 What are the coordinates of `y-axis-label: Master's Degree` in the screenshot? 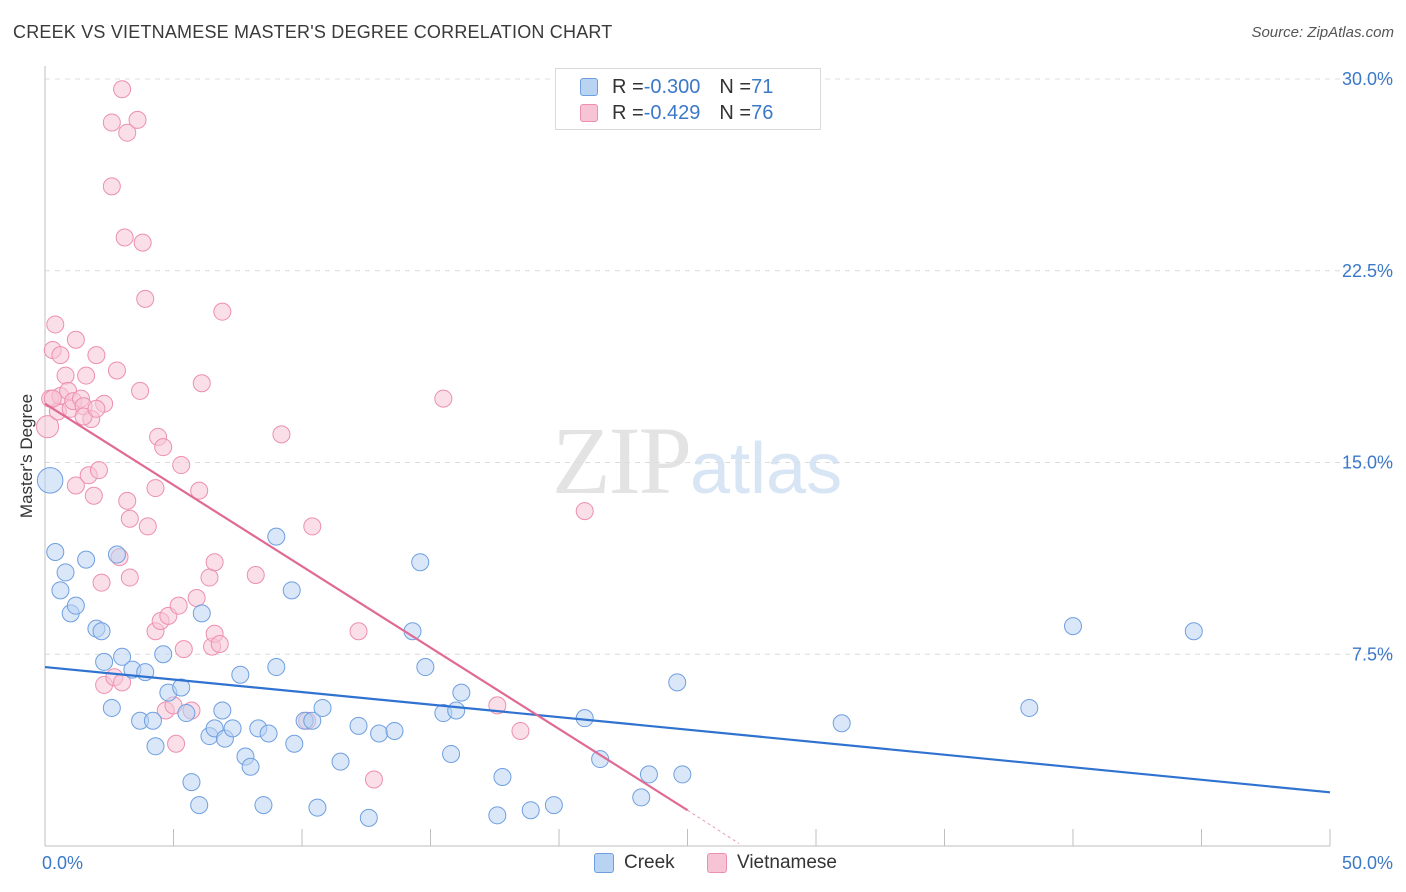 It's located at (26, 456).